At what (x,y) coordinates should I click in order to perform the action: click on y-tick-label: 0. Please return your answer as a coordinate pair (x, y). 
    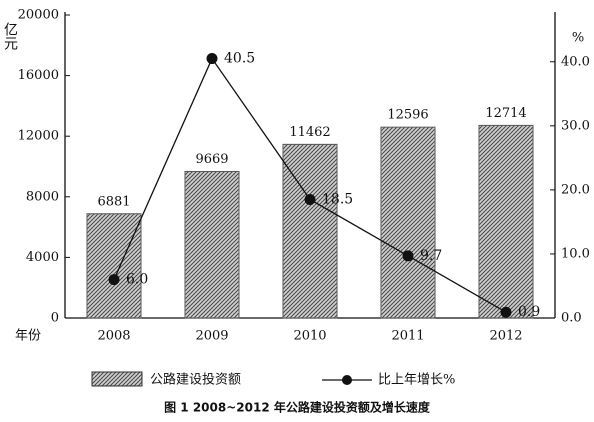
    Looking at the image, I should click on (55, 318).